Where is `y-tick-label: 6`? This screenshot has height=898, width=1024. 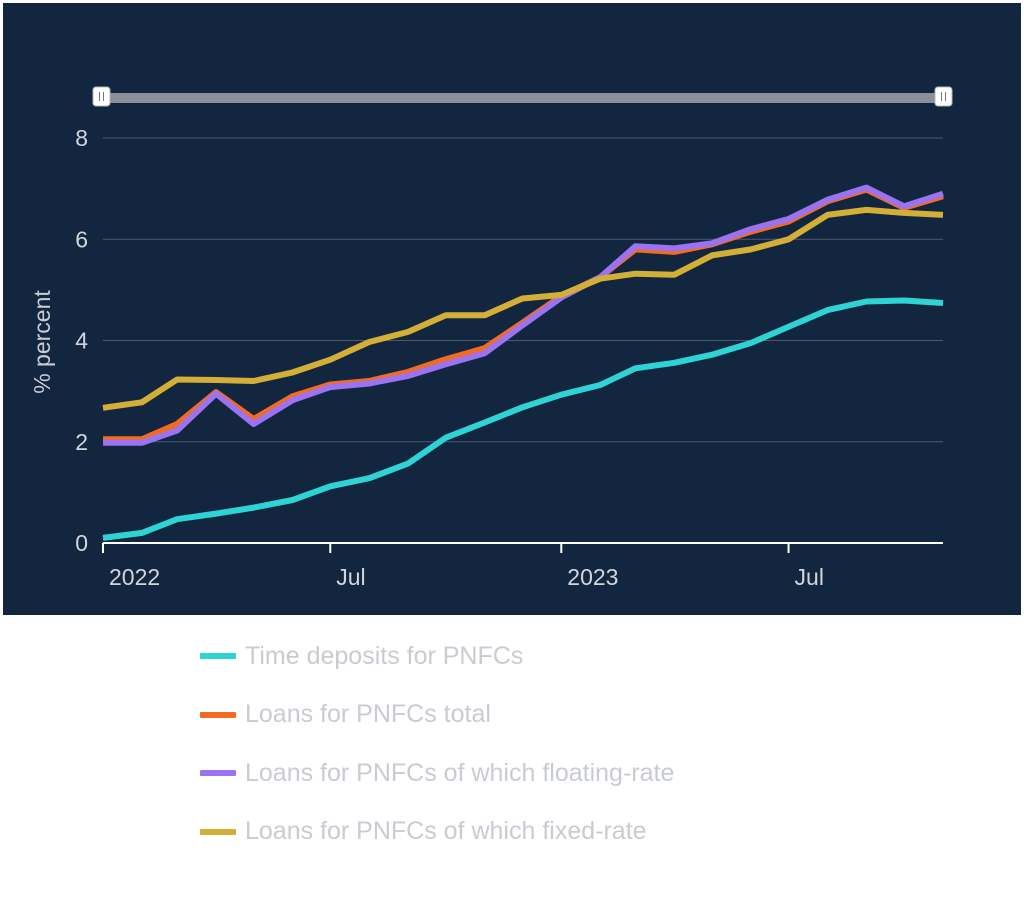 y-tick-label: 6 is located at coordinates (81, 239).